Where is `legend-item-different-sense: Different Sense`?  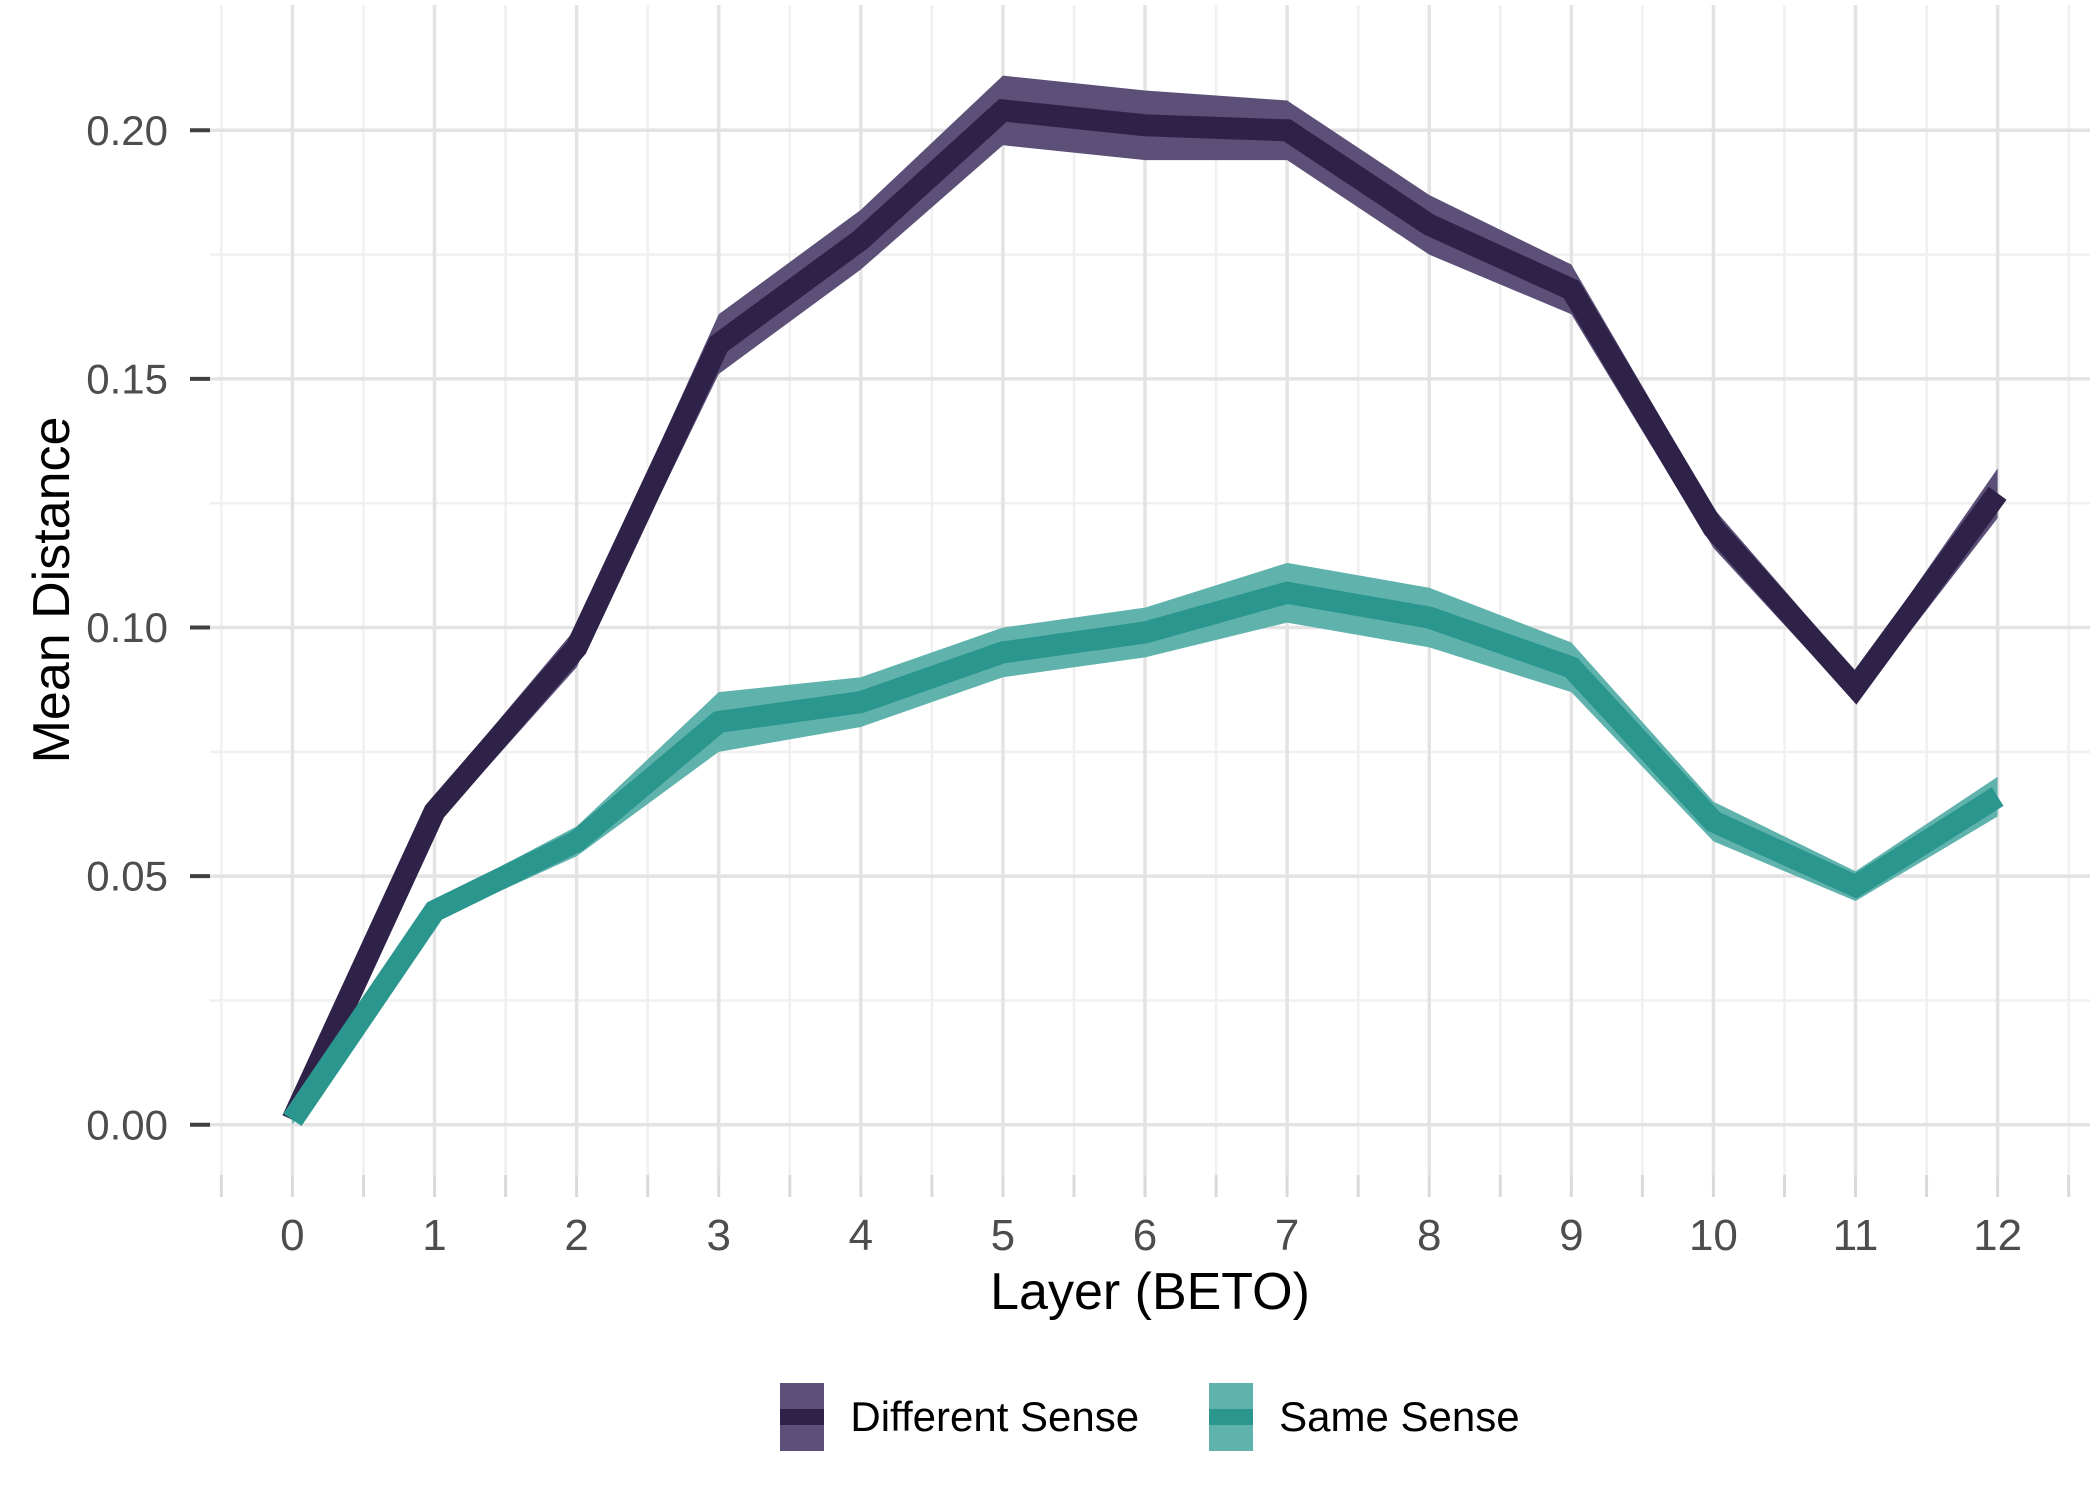
legend-item-different-sense: Different Sense is located at coordinates (959, 1417).